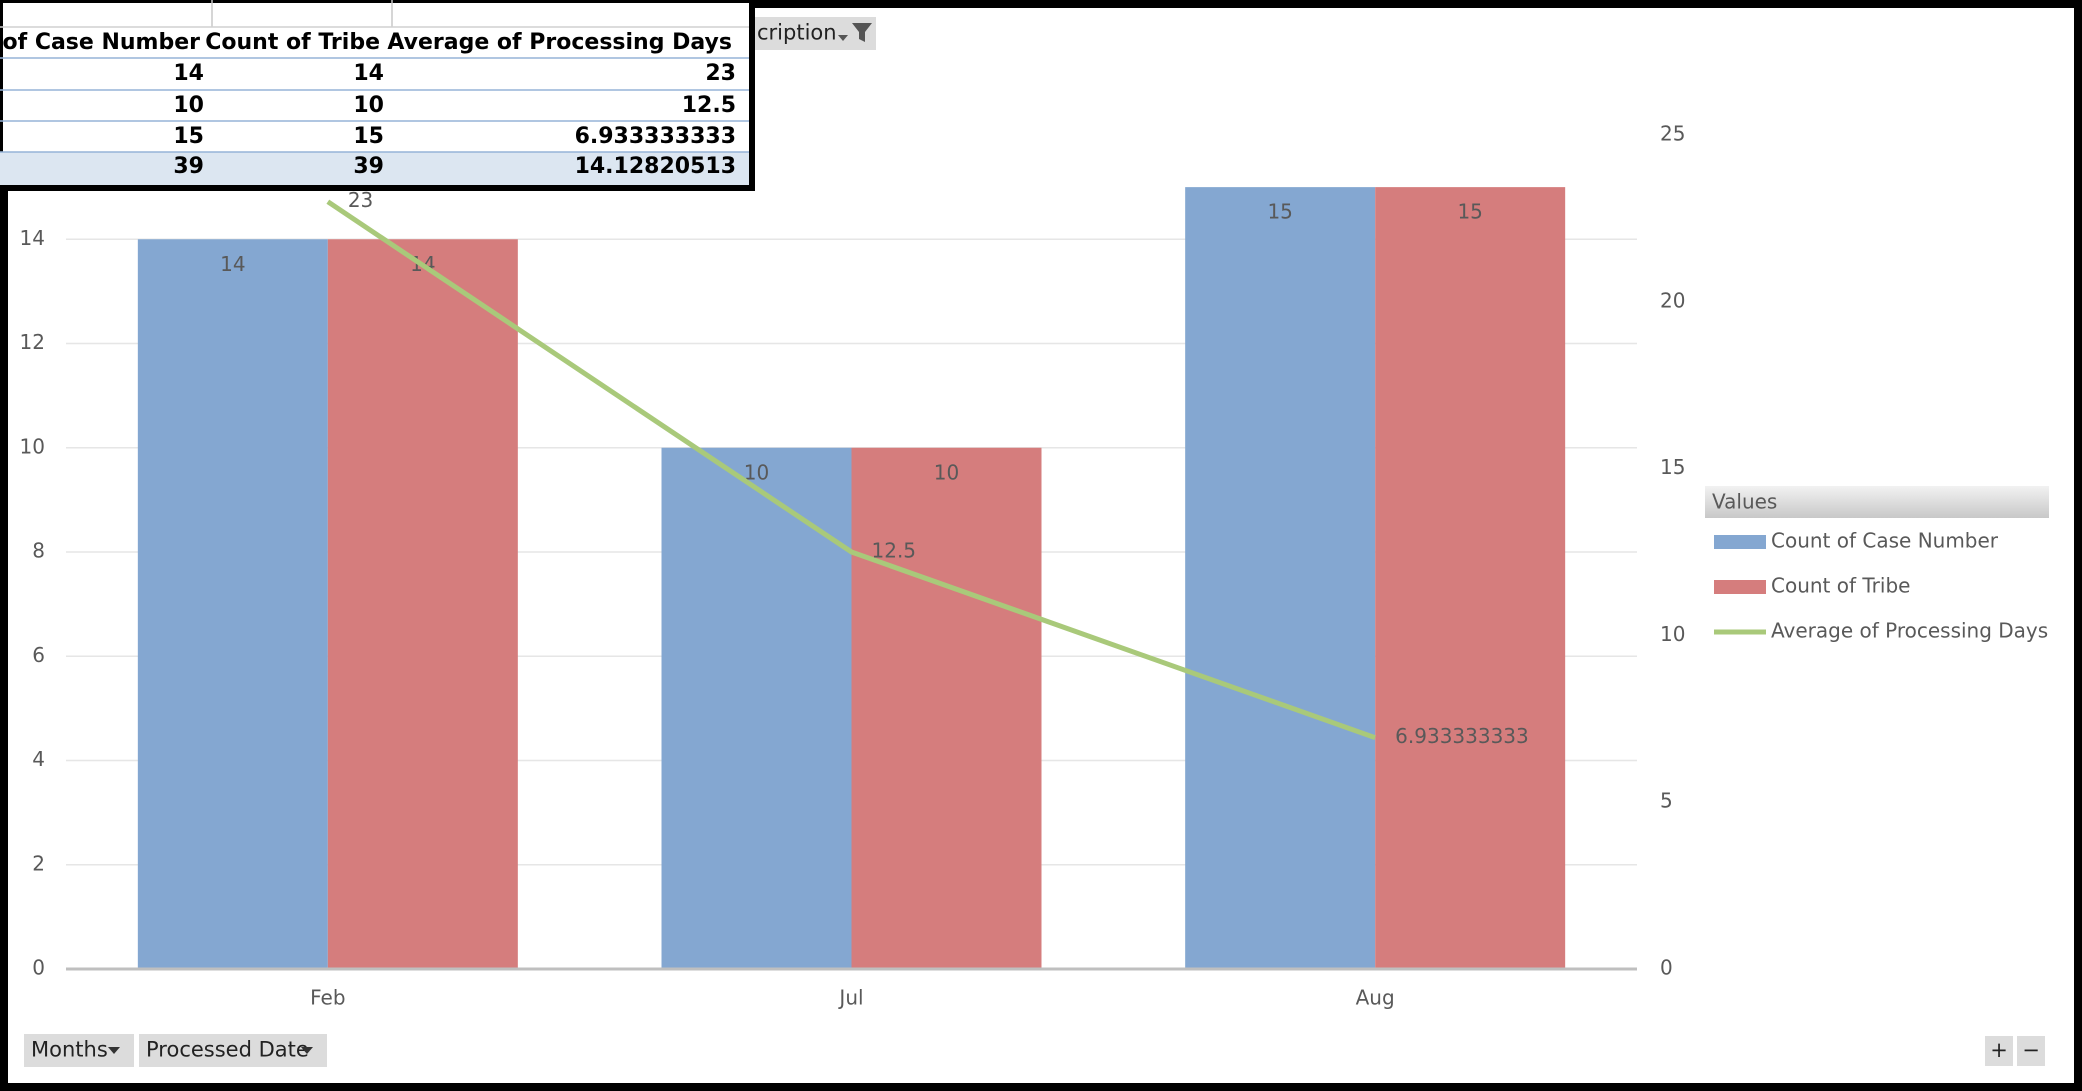 This screenshot has width=2082, height=1091. Describe the element at coordinates (360, 200) in the screenshot. I see `line-value-label: 23` at that location.